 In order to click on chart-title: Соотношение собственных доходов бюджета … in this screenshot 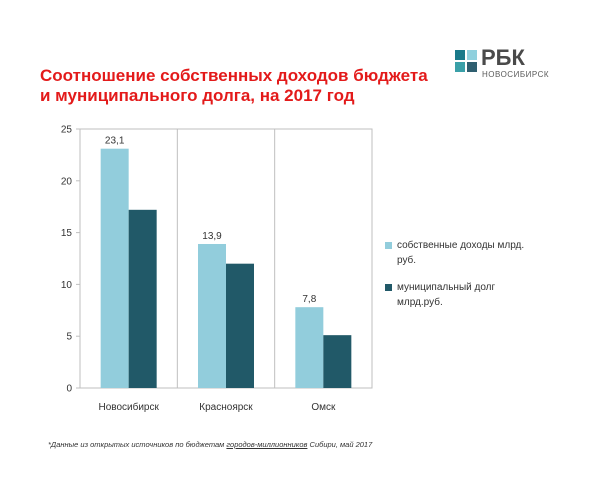, I will do `click(250, 86)`.